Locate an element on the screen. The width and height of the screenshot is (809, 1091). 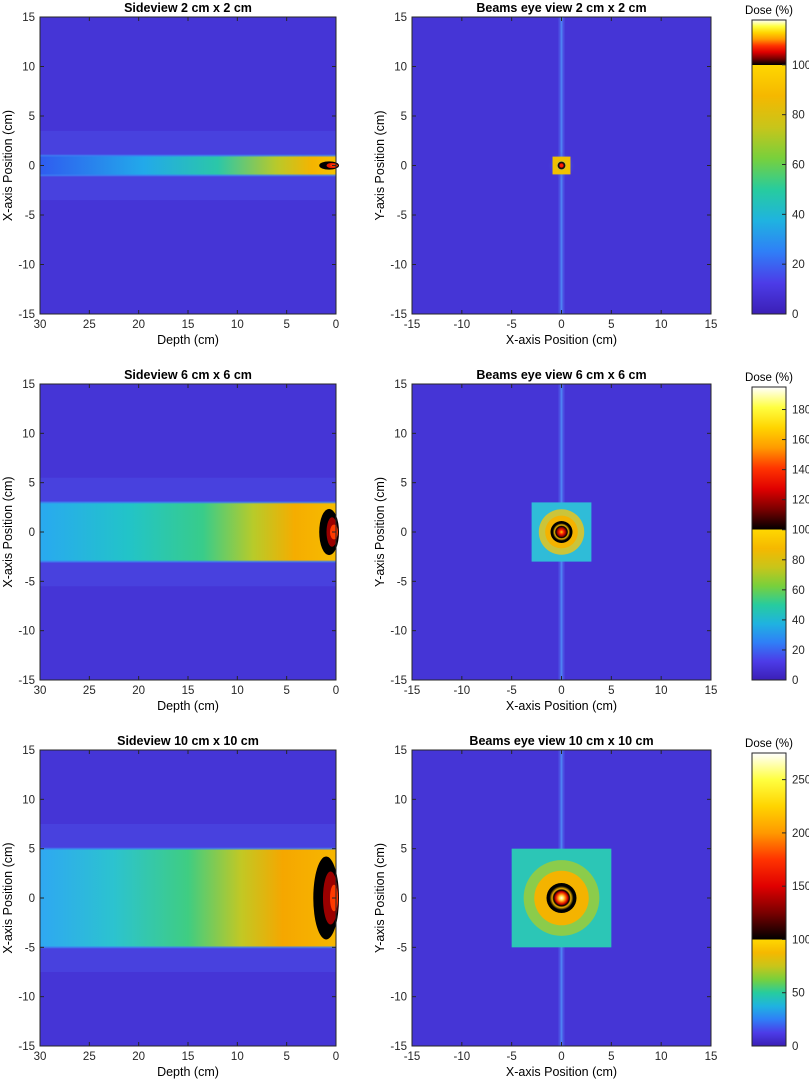
panel-side-2-ytick-6: 15 is located at coordinates (28, 751).